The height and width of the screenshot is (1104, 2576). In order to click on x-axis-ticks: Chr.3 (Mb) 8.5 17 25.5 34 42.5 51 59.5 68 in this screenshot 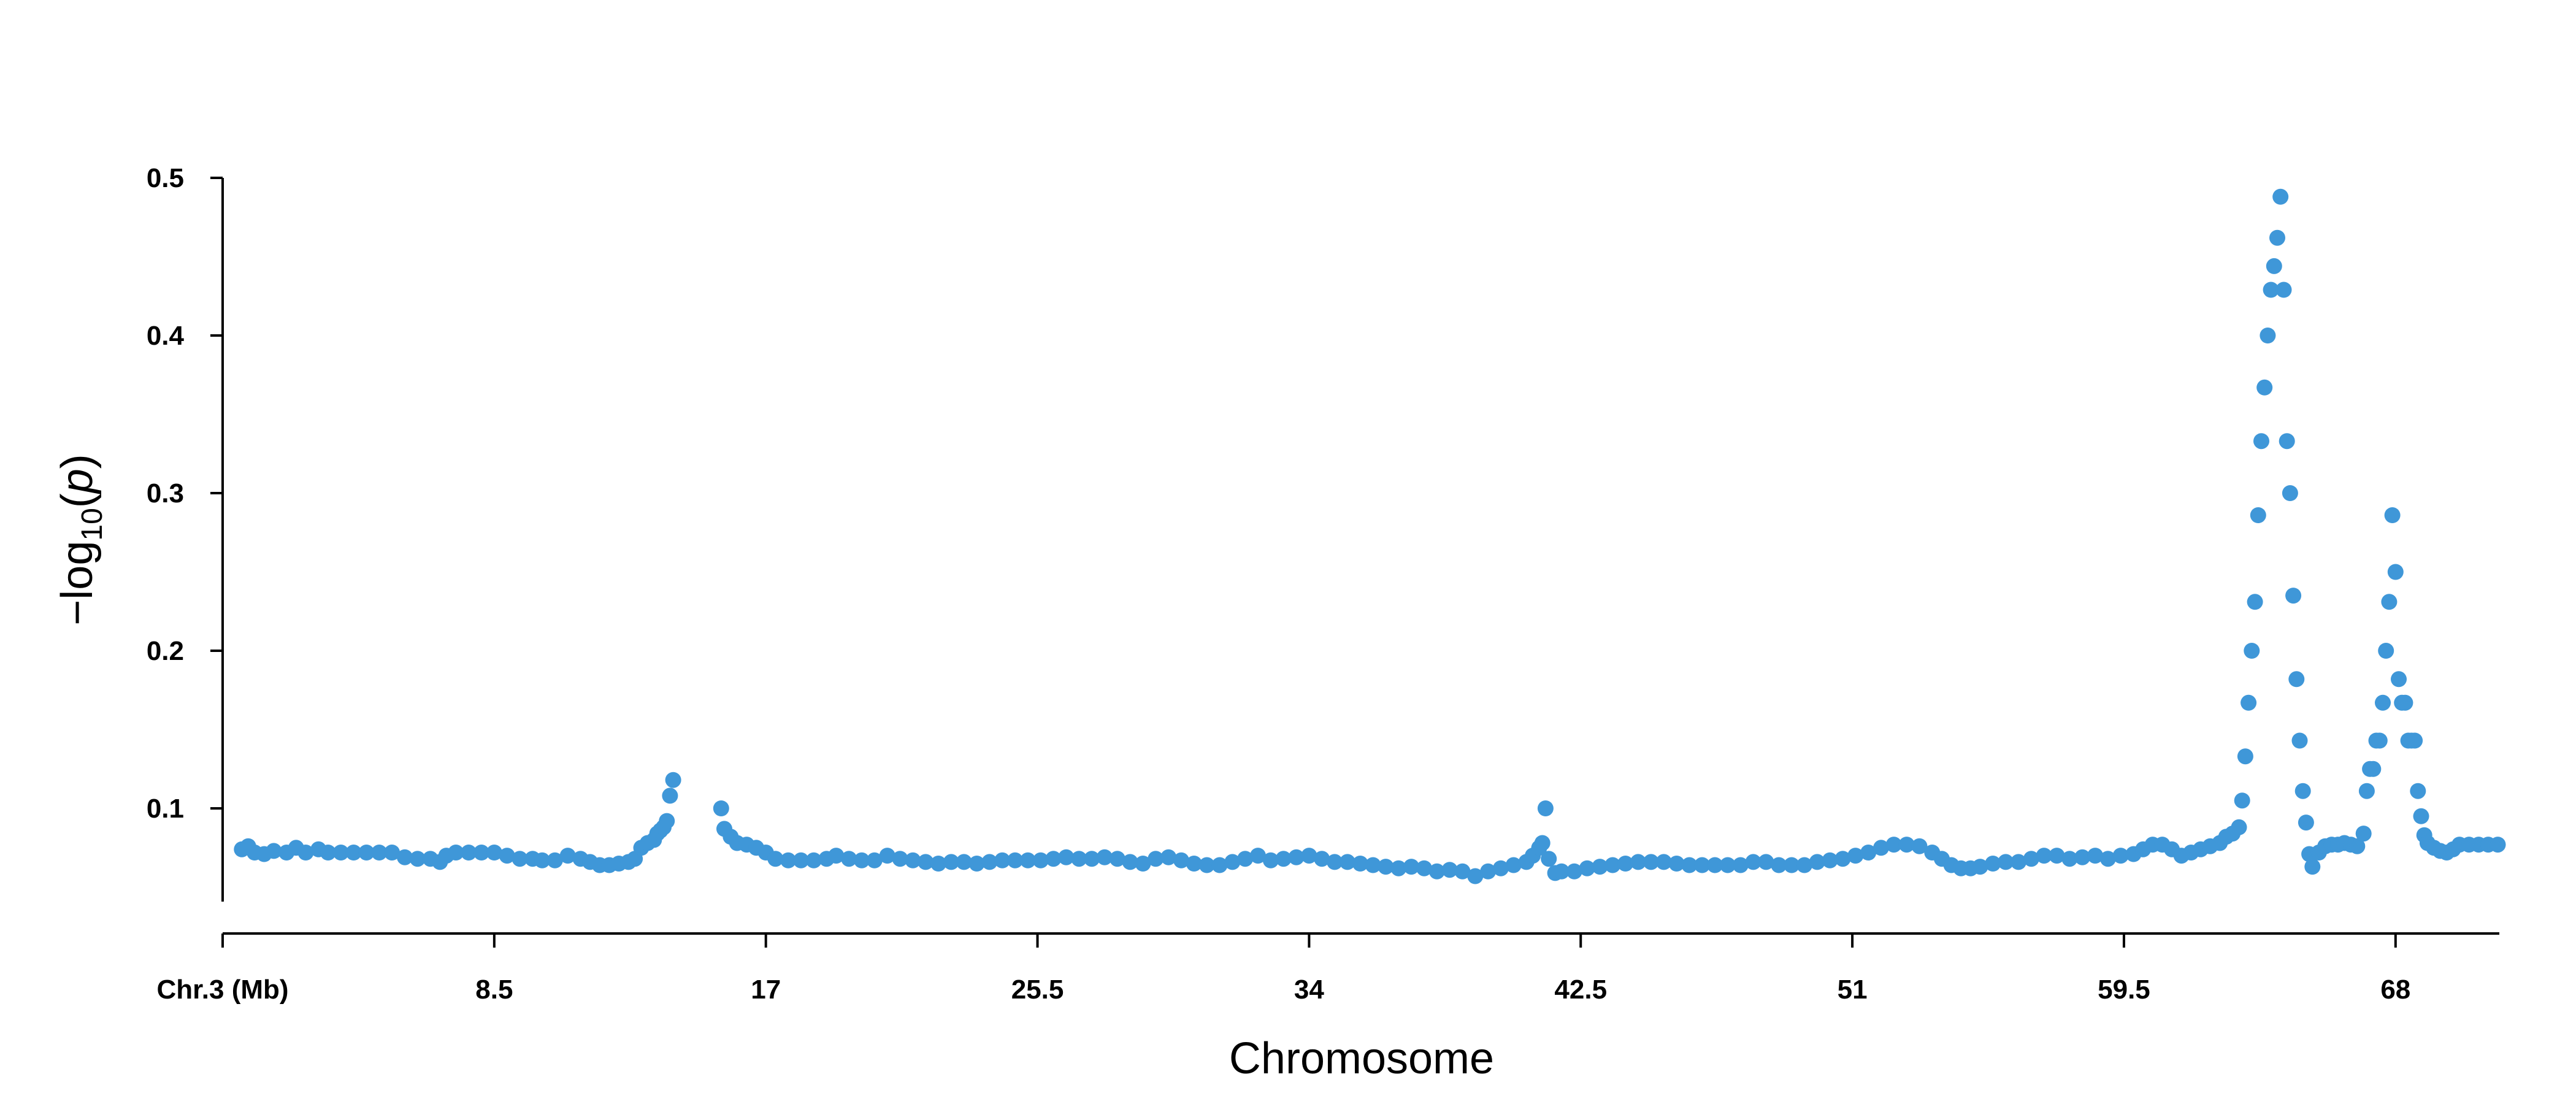, I will do `click(1283, 969)`.